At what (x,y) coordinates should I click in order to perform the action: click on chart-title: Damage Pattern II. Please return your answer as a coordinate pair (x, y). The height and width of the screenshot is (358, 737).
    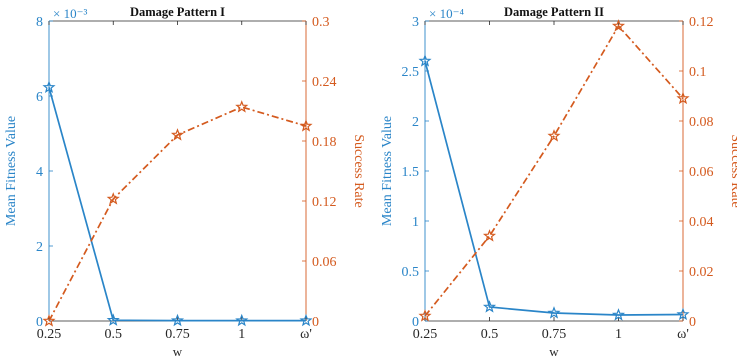
    Looking at the image, I should click on (554, 12).